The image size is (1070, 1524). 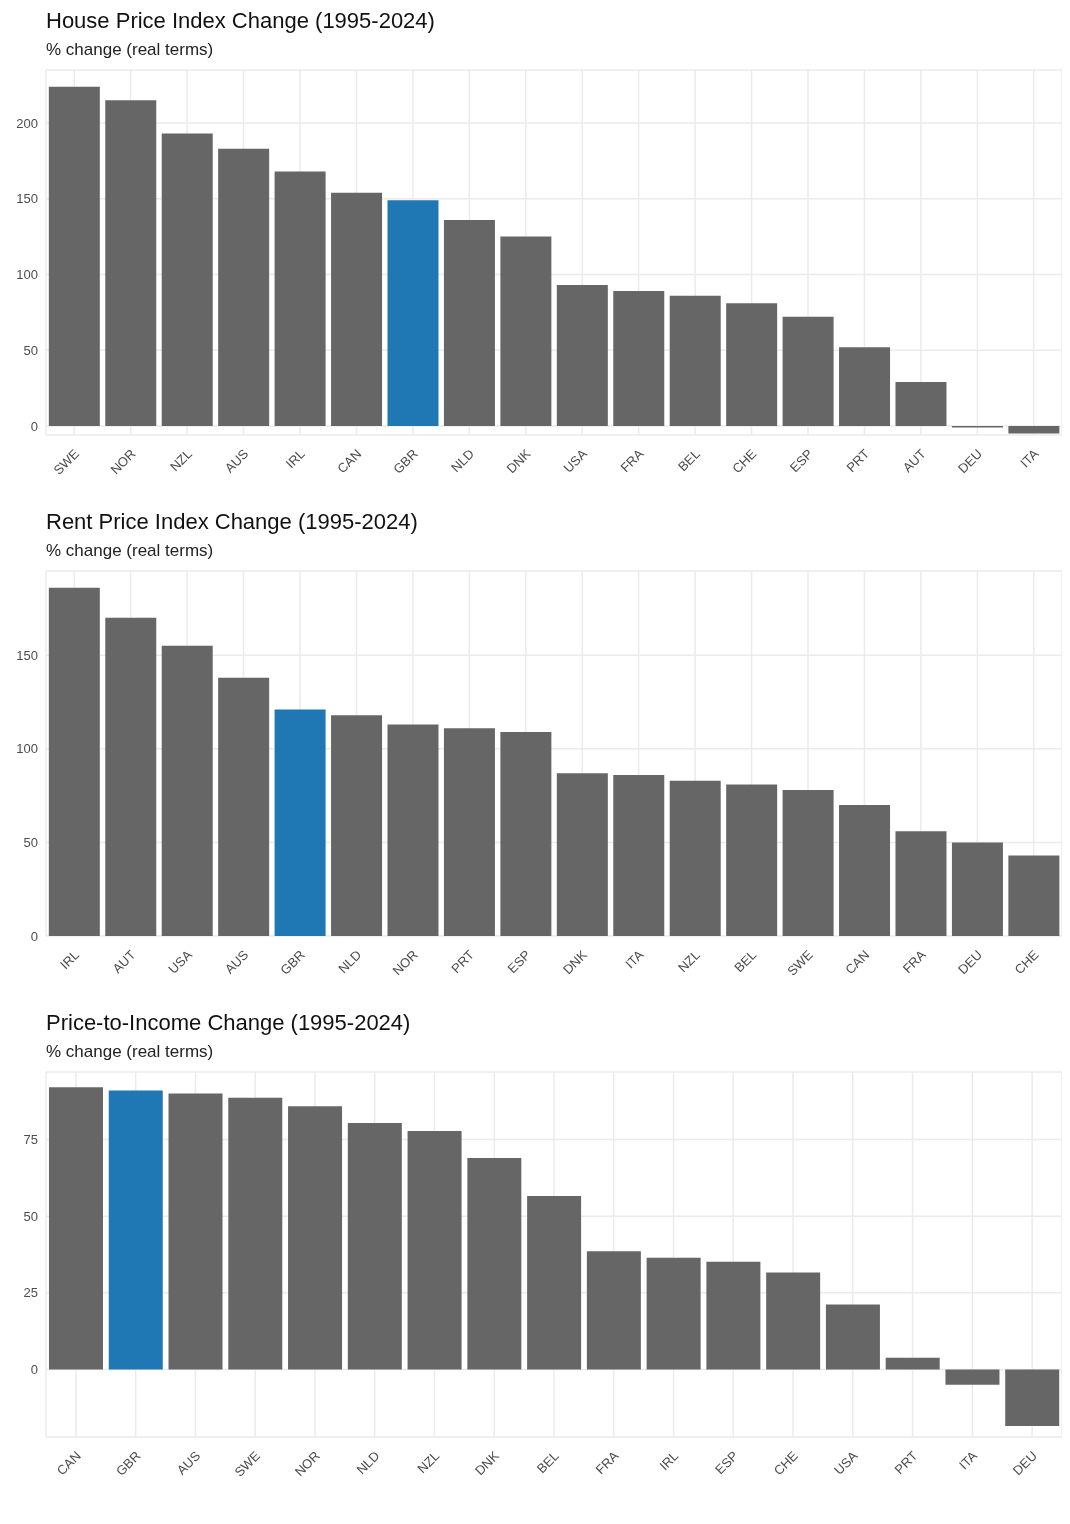 What do you see at coordinates (228, 1023) in the screenshot?
I see `chart-title: Price-to-Income Change (1995-2024)` at bounding box center [228, 1023].